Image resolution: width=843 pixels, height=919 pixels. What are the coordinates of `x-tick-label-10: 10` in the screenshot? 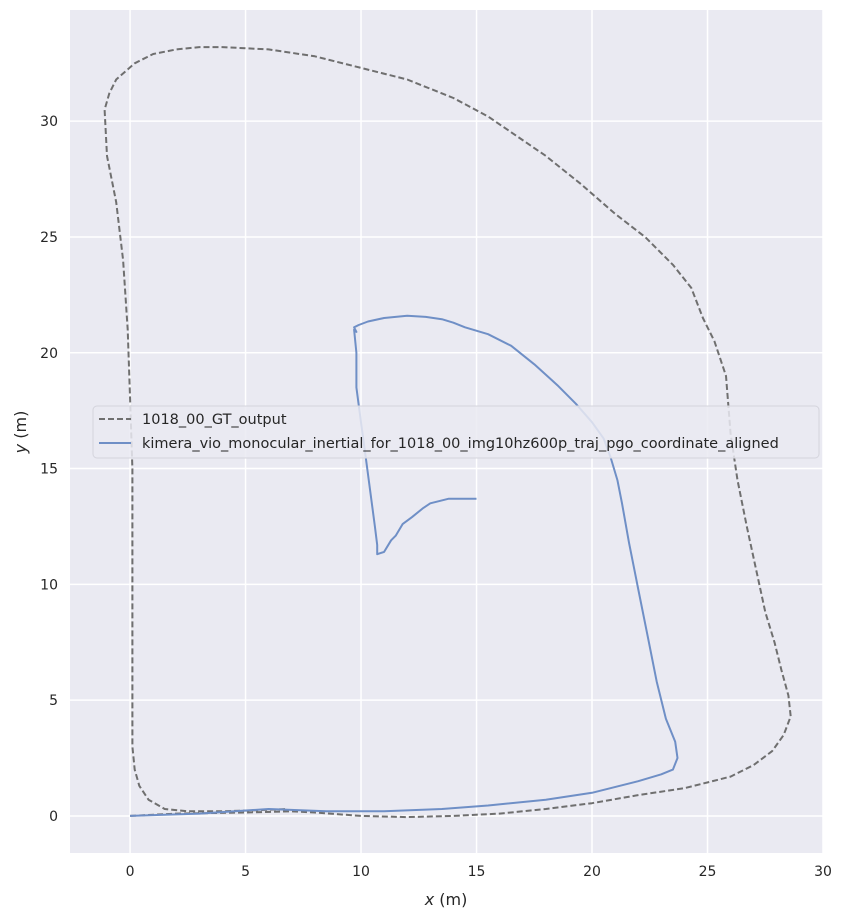 It's located at (361, 872).